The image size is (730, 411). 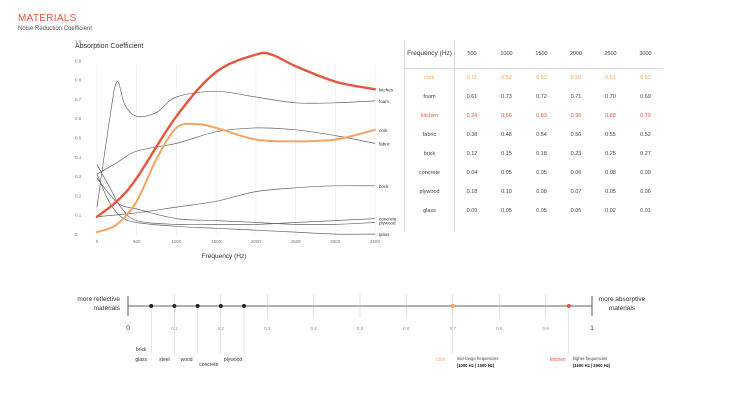 I want to click on table-header: 3000, so click(x=645, y=54).